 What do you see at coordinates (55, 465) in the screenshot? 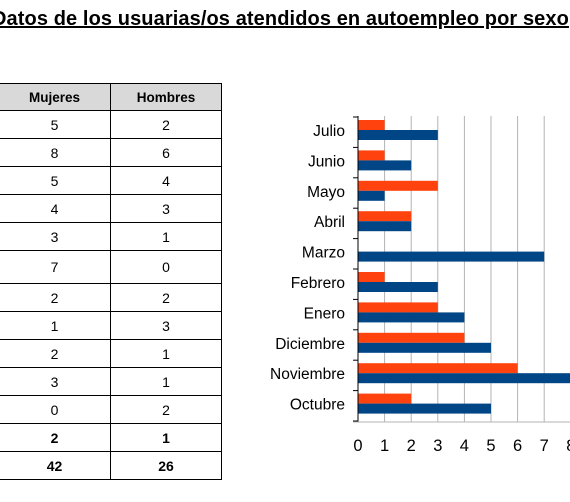
I see `total-cell-mujeres: 42` at bounding box center [55, 465].